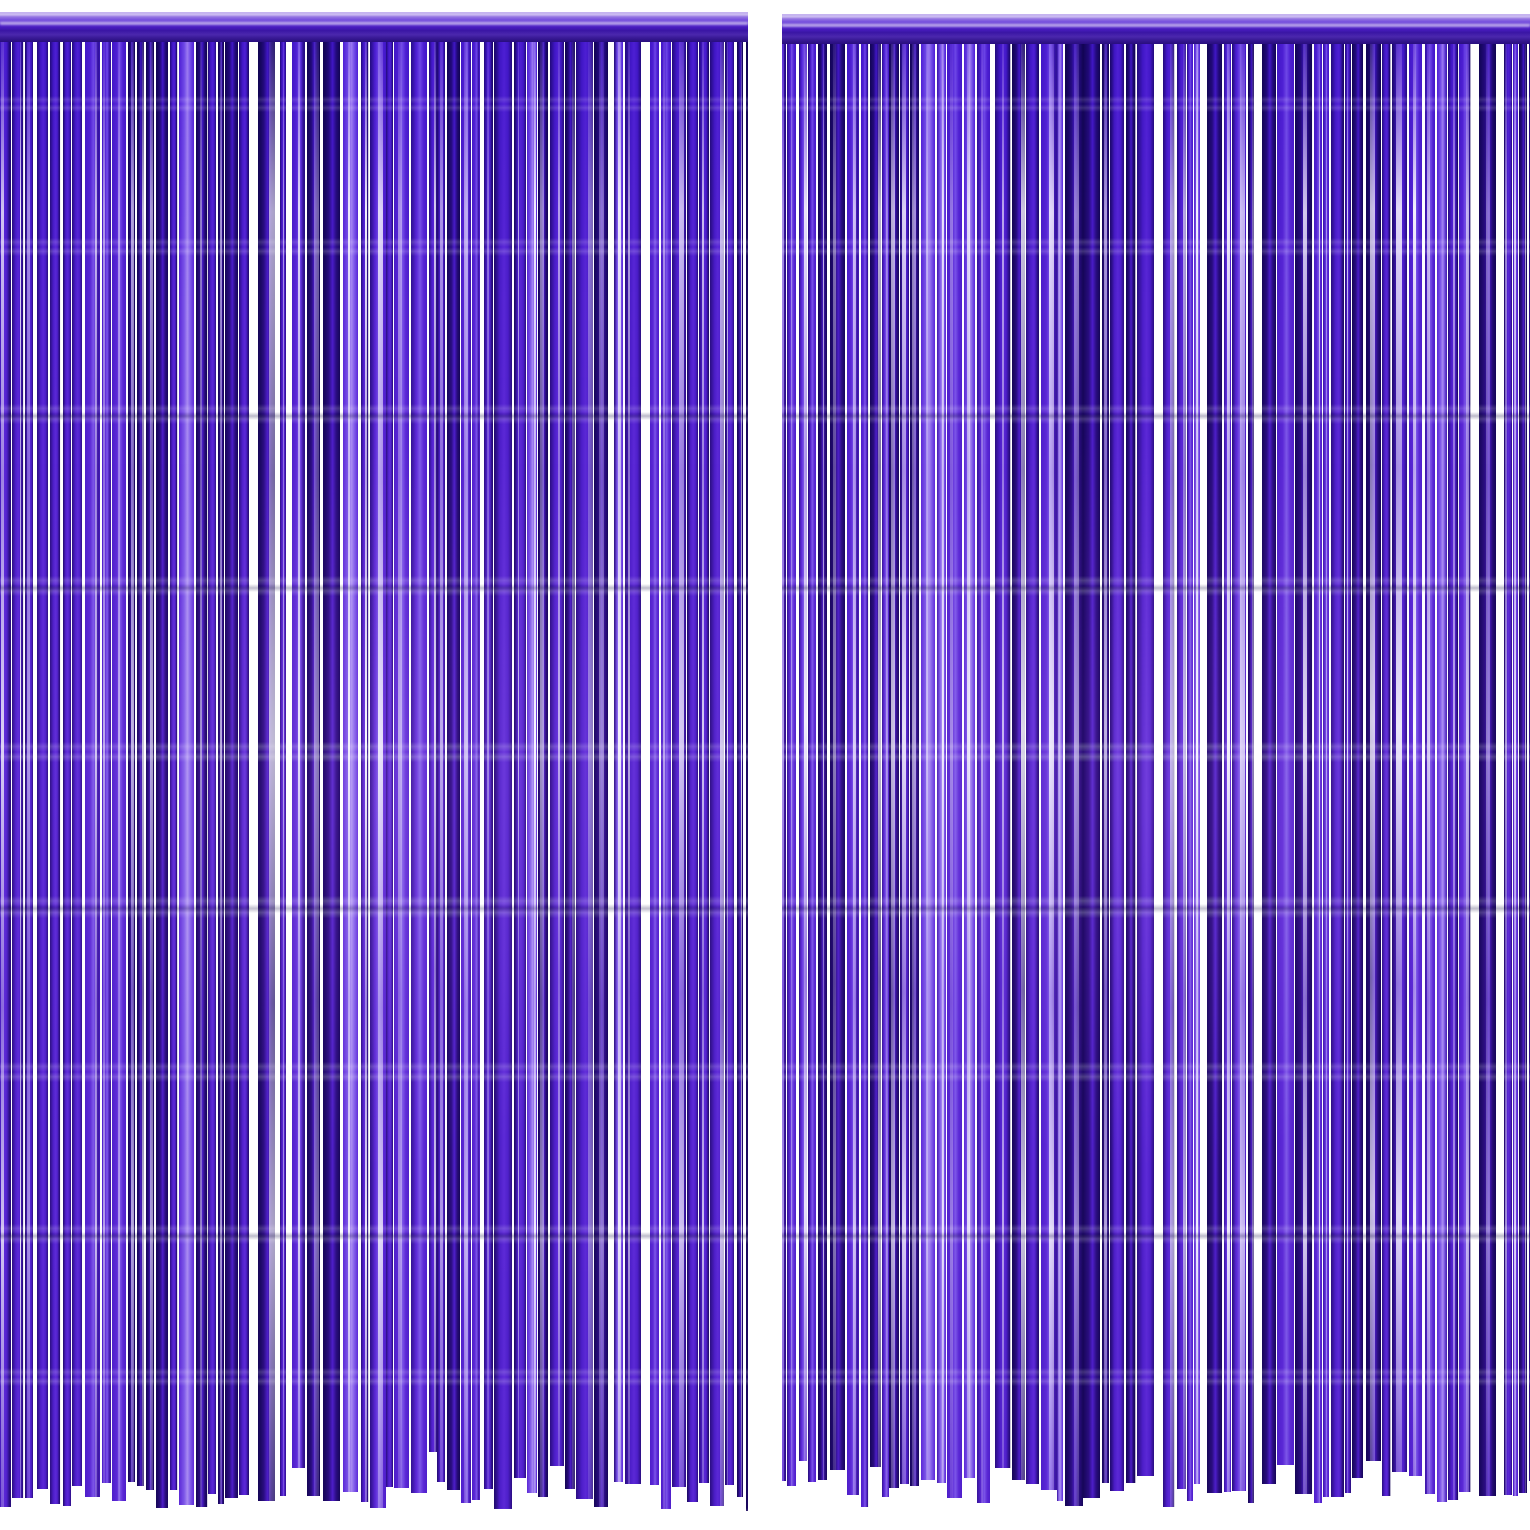 This screenshot has height=1530, width=1530. Describe the element at coordinates (1156, 19) in the screenshot. I see `header-band-top-edge` at that location.